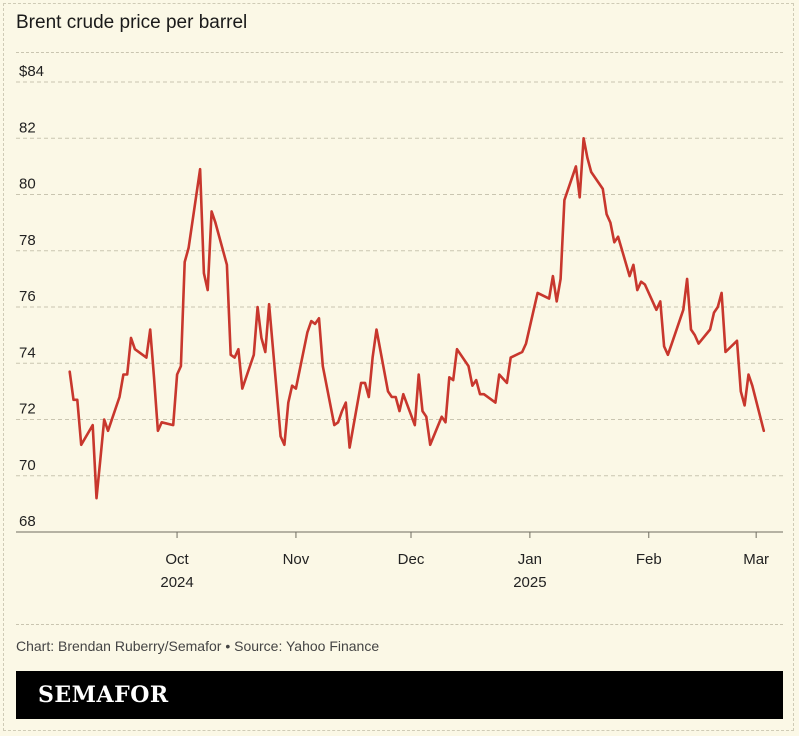 The height and width of the screenshot is (736, 799). What do you see at coordinates (27, 296) in the screenshot?
I see `y-tick-label: 76` at bounding box center [27, 296].